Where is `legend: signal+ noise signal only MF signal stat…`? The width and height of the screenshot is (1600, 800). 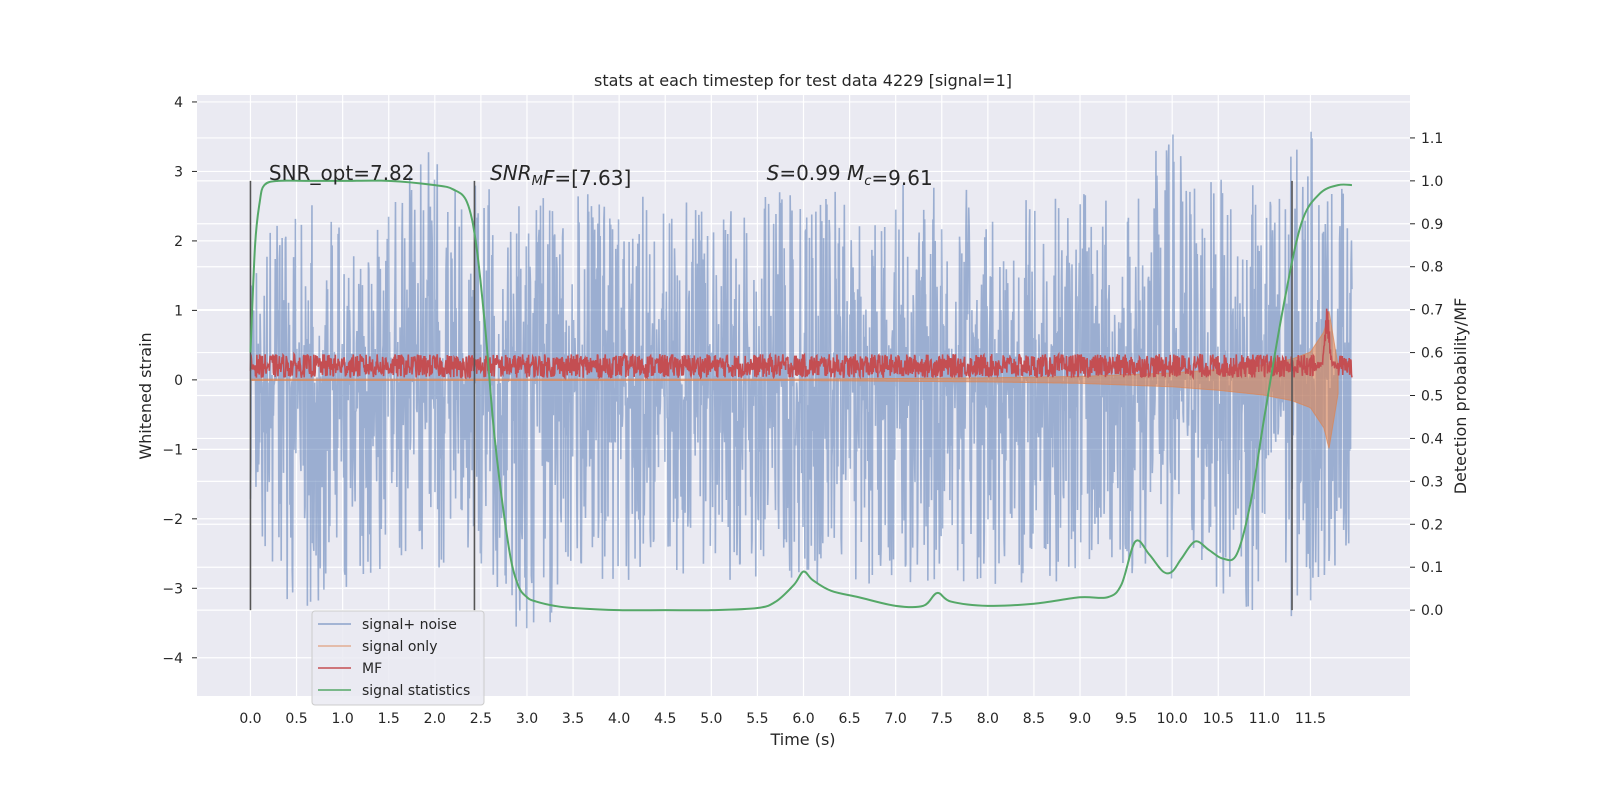 legend: signal+ noise signal only MF signal stat… is located at coordinates (398, 658).